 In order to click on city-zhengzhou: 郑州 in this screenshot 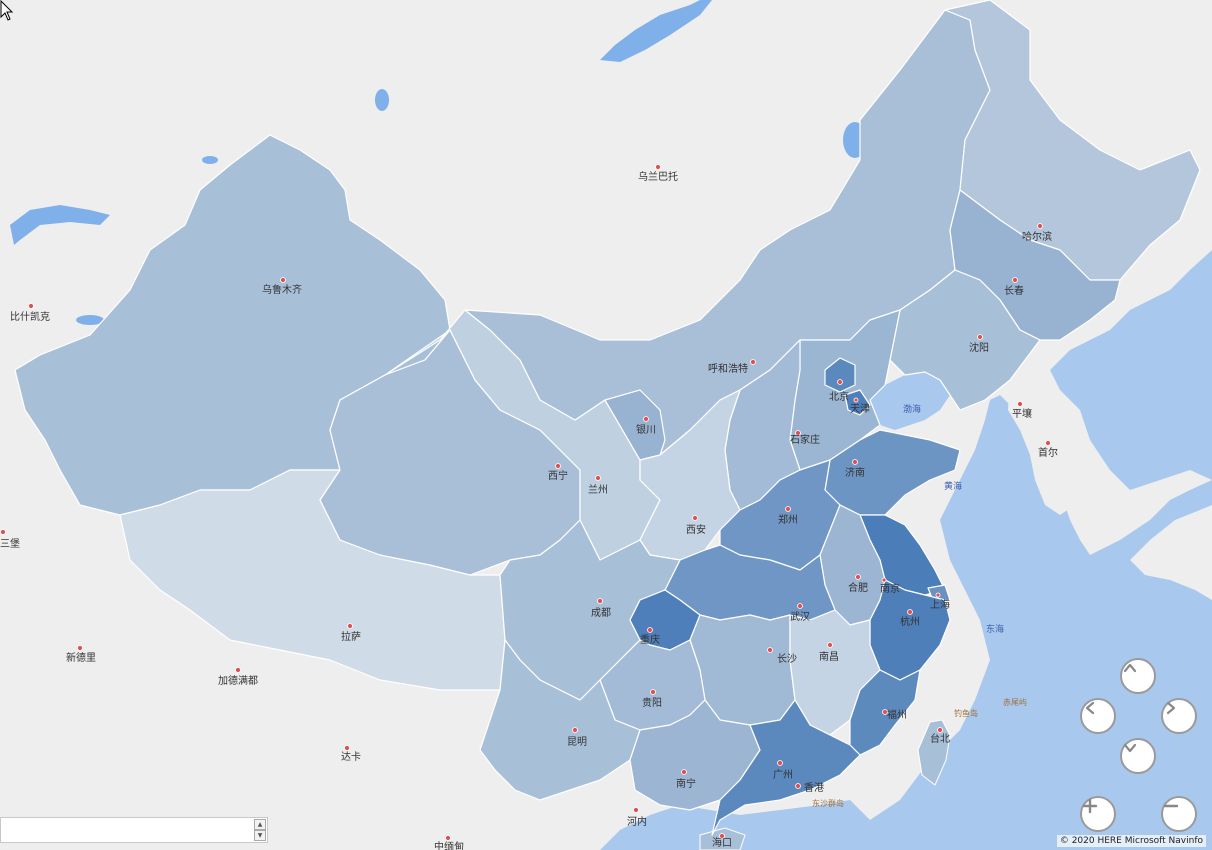, I will do `click(788, 516)`.